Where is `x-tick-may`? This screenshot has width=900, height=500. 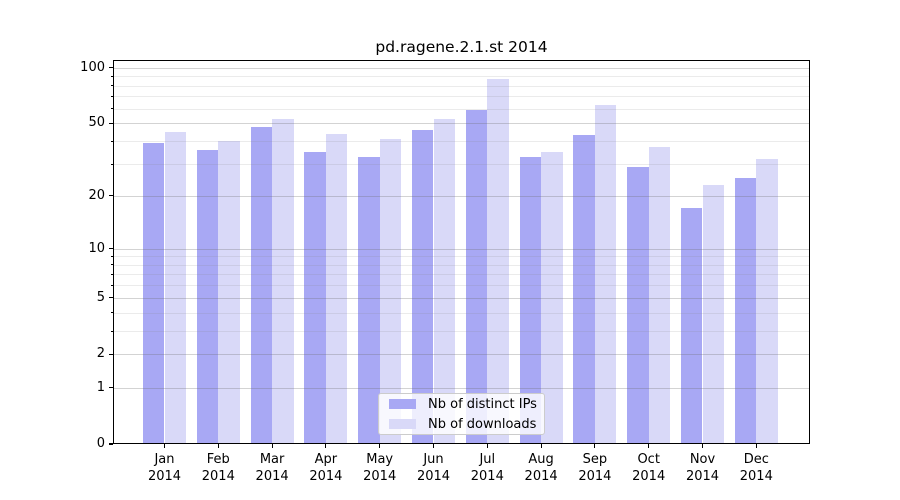 x-tick-may is located at coordinates (380, 446).